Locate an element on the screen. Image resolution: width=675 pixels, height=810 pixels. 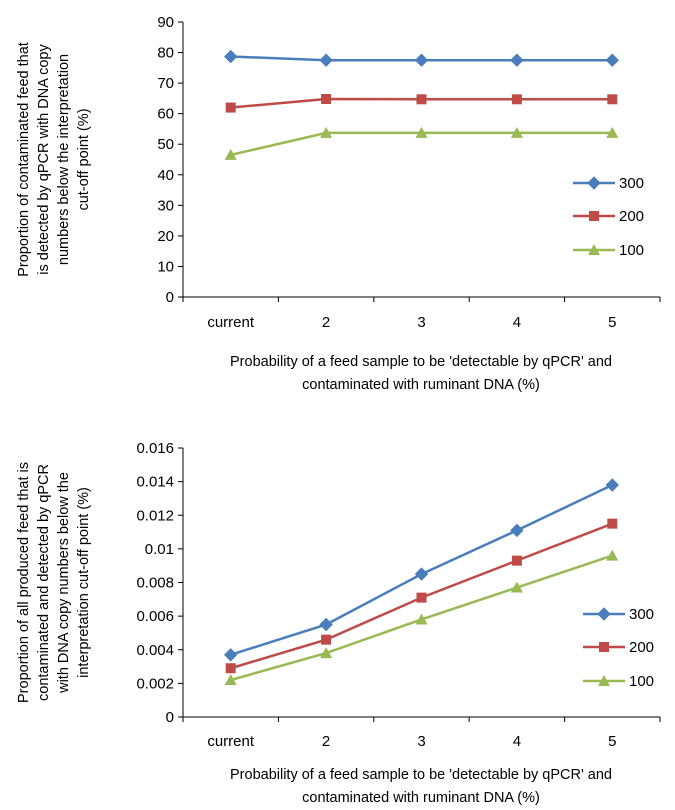
y-tick-label: 70 is located at coordinates (165, 83).